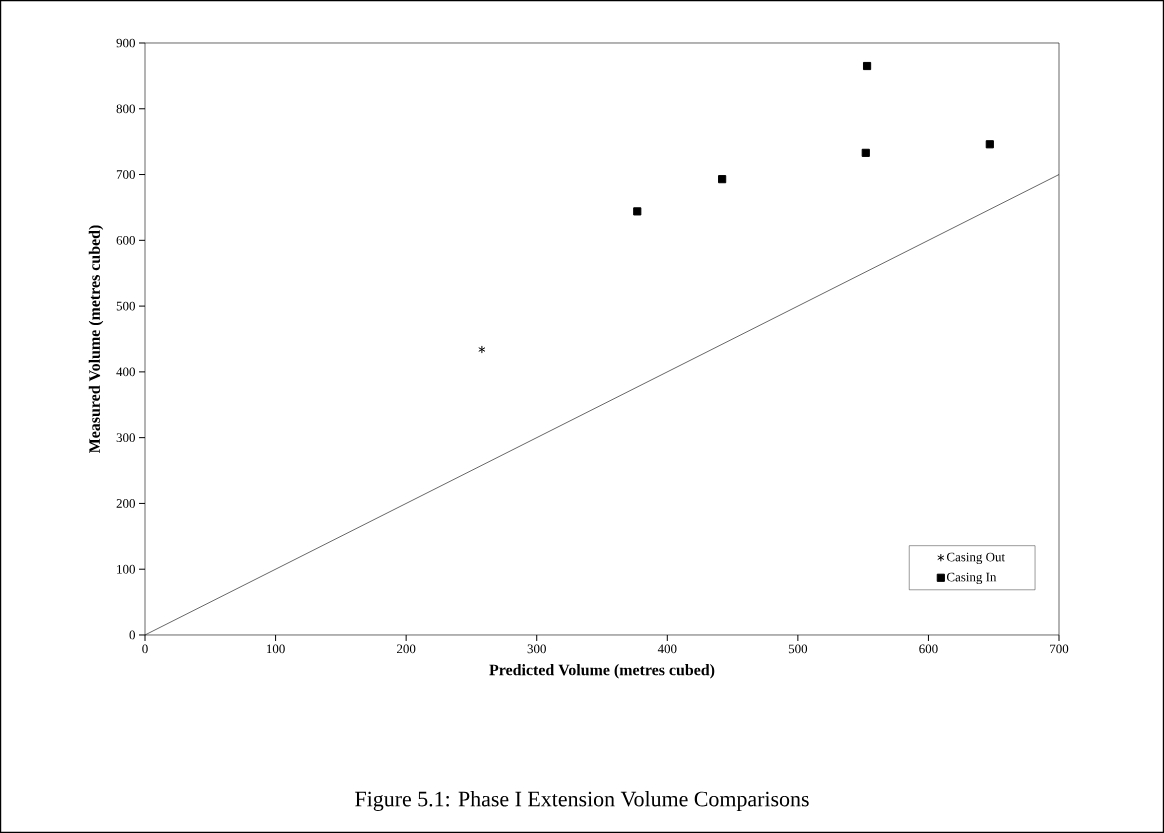 The width and height of the screenshot is (1164, 833). What do you see at coordinates (125, 372) in the screenshot?
I see `y-tick-label: 400` at bounding box center [125, 372].